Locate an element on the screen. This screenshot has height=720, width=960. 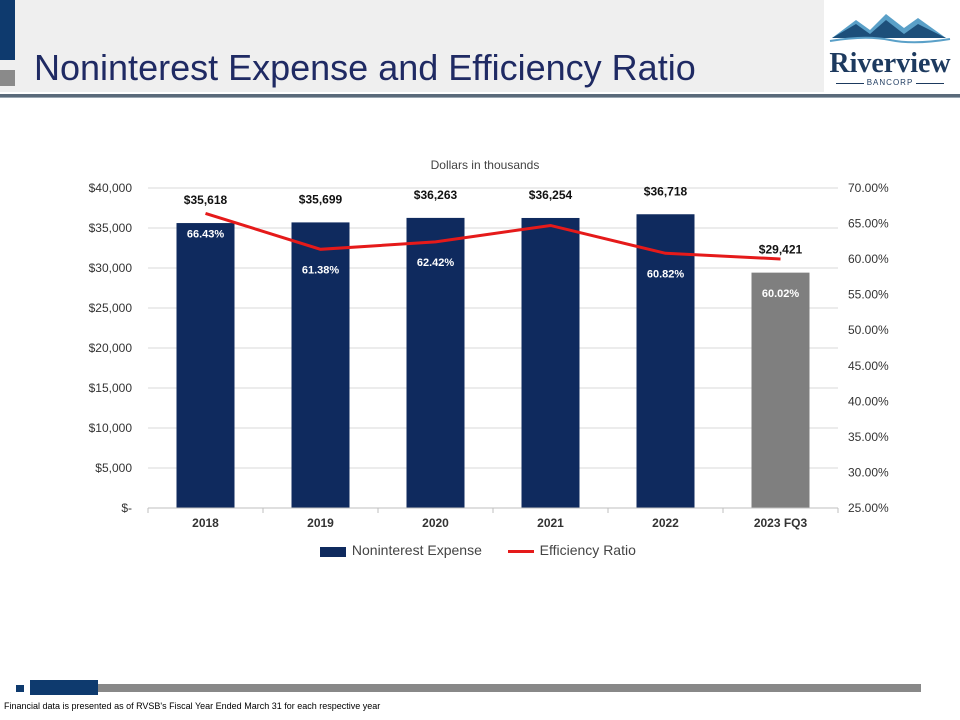
header-accent-gray is located at coordinates (7, 78).